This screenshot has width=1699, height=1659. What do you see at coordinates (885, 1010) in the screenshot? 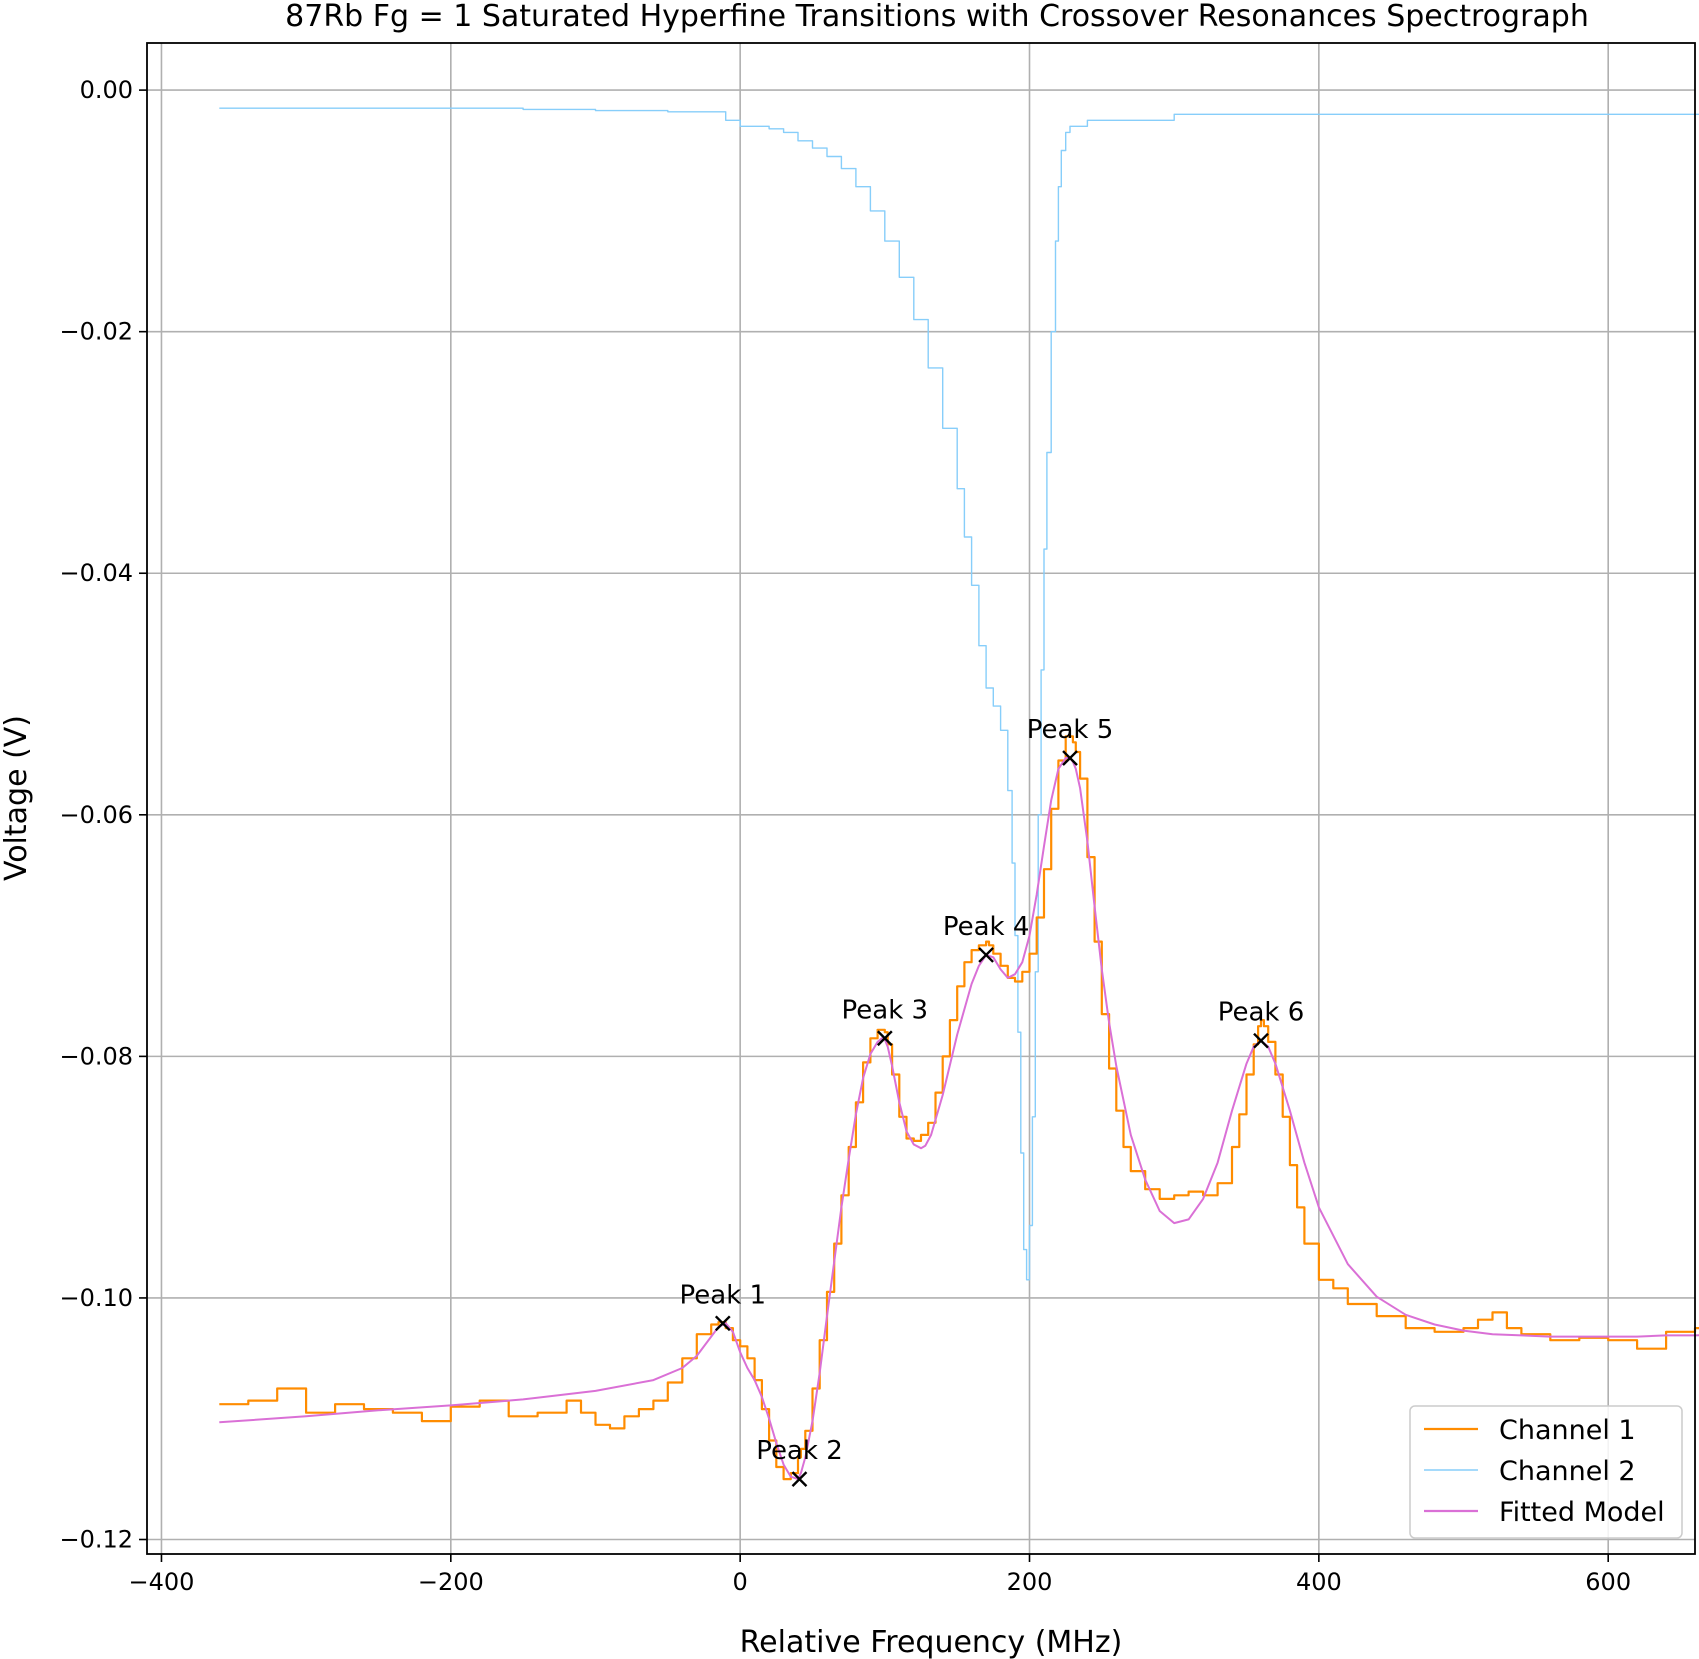
I see `peak-label: Peak 3` at bounding box center [885, 1010].